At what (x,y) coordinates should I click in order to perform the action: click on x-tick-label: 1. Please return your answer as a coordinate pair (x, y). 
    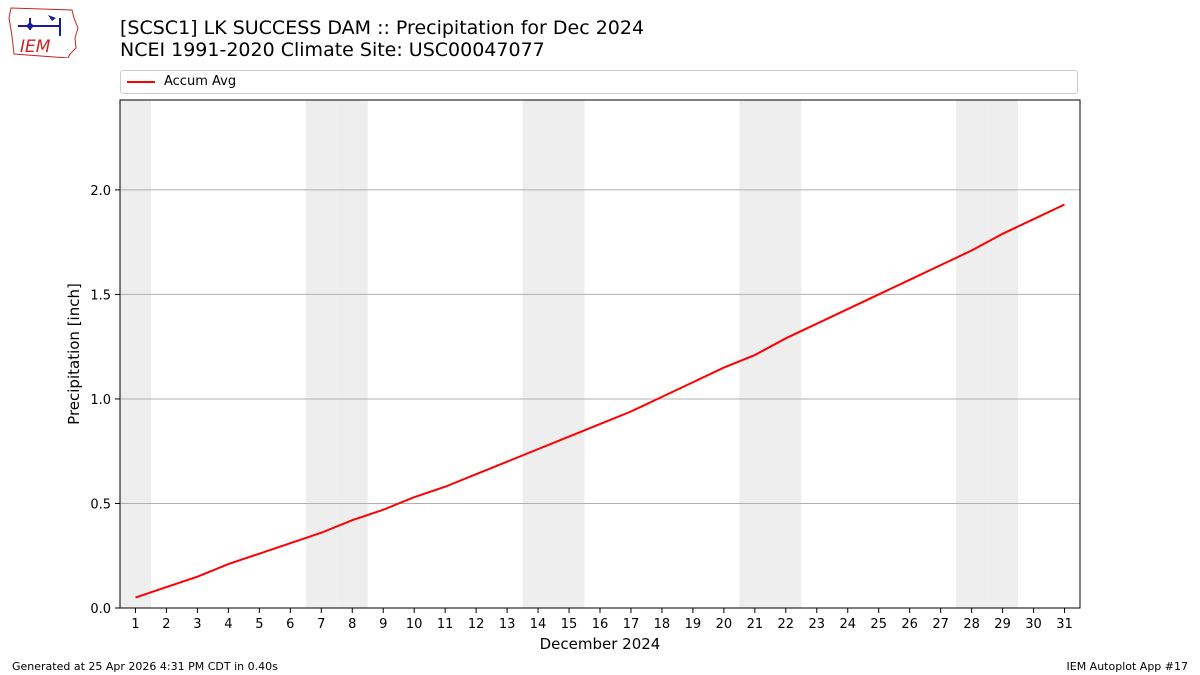
    Looking at the image, I should click on (135, 624).